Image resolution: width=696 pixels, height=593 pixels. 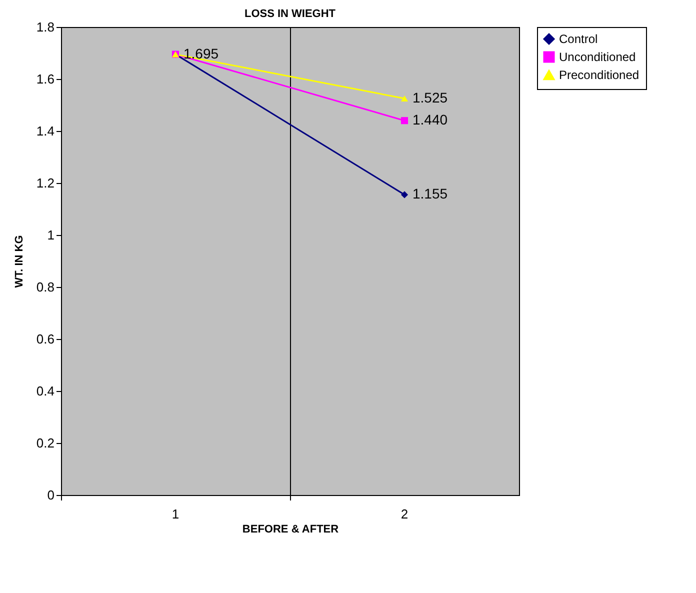 What do you see at coordinates (430, 120) in the screenshot?
I see `data-label: 1.440` at bounding box center [430, 120].